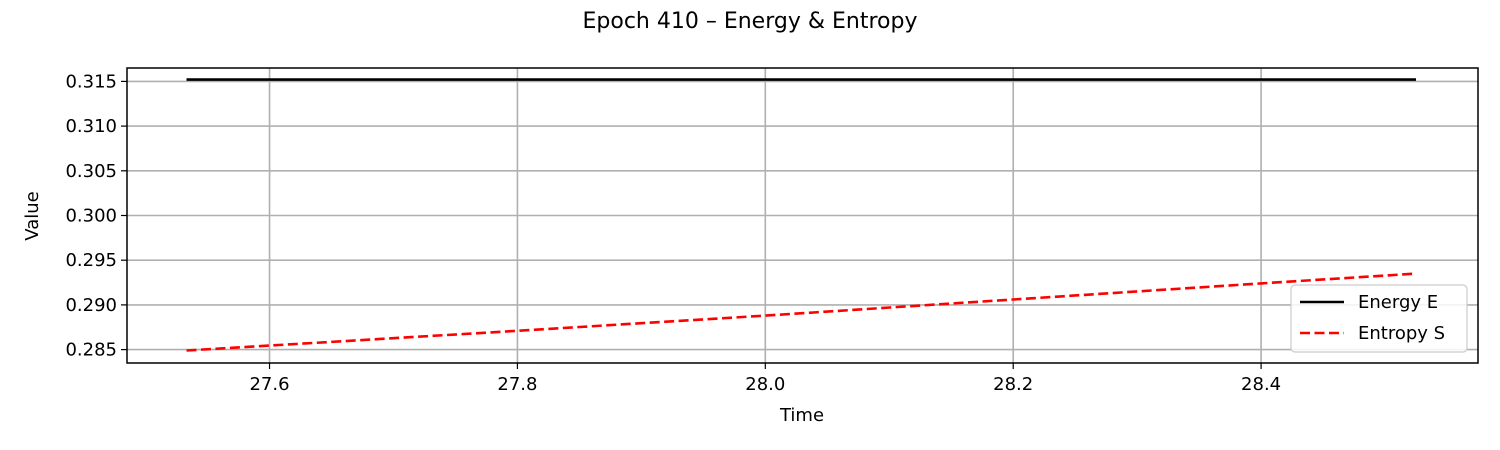  What do you see at coordinates (91, 81) in the screenshot?
I see `y-tick-label: 0.315` at bounding box center [91, 81].